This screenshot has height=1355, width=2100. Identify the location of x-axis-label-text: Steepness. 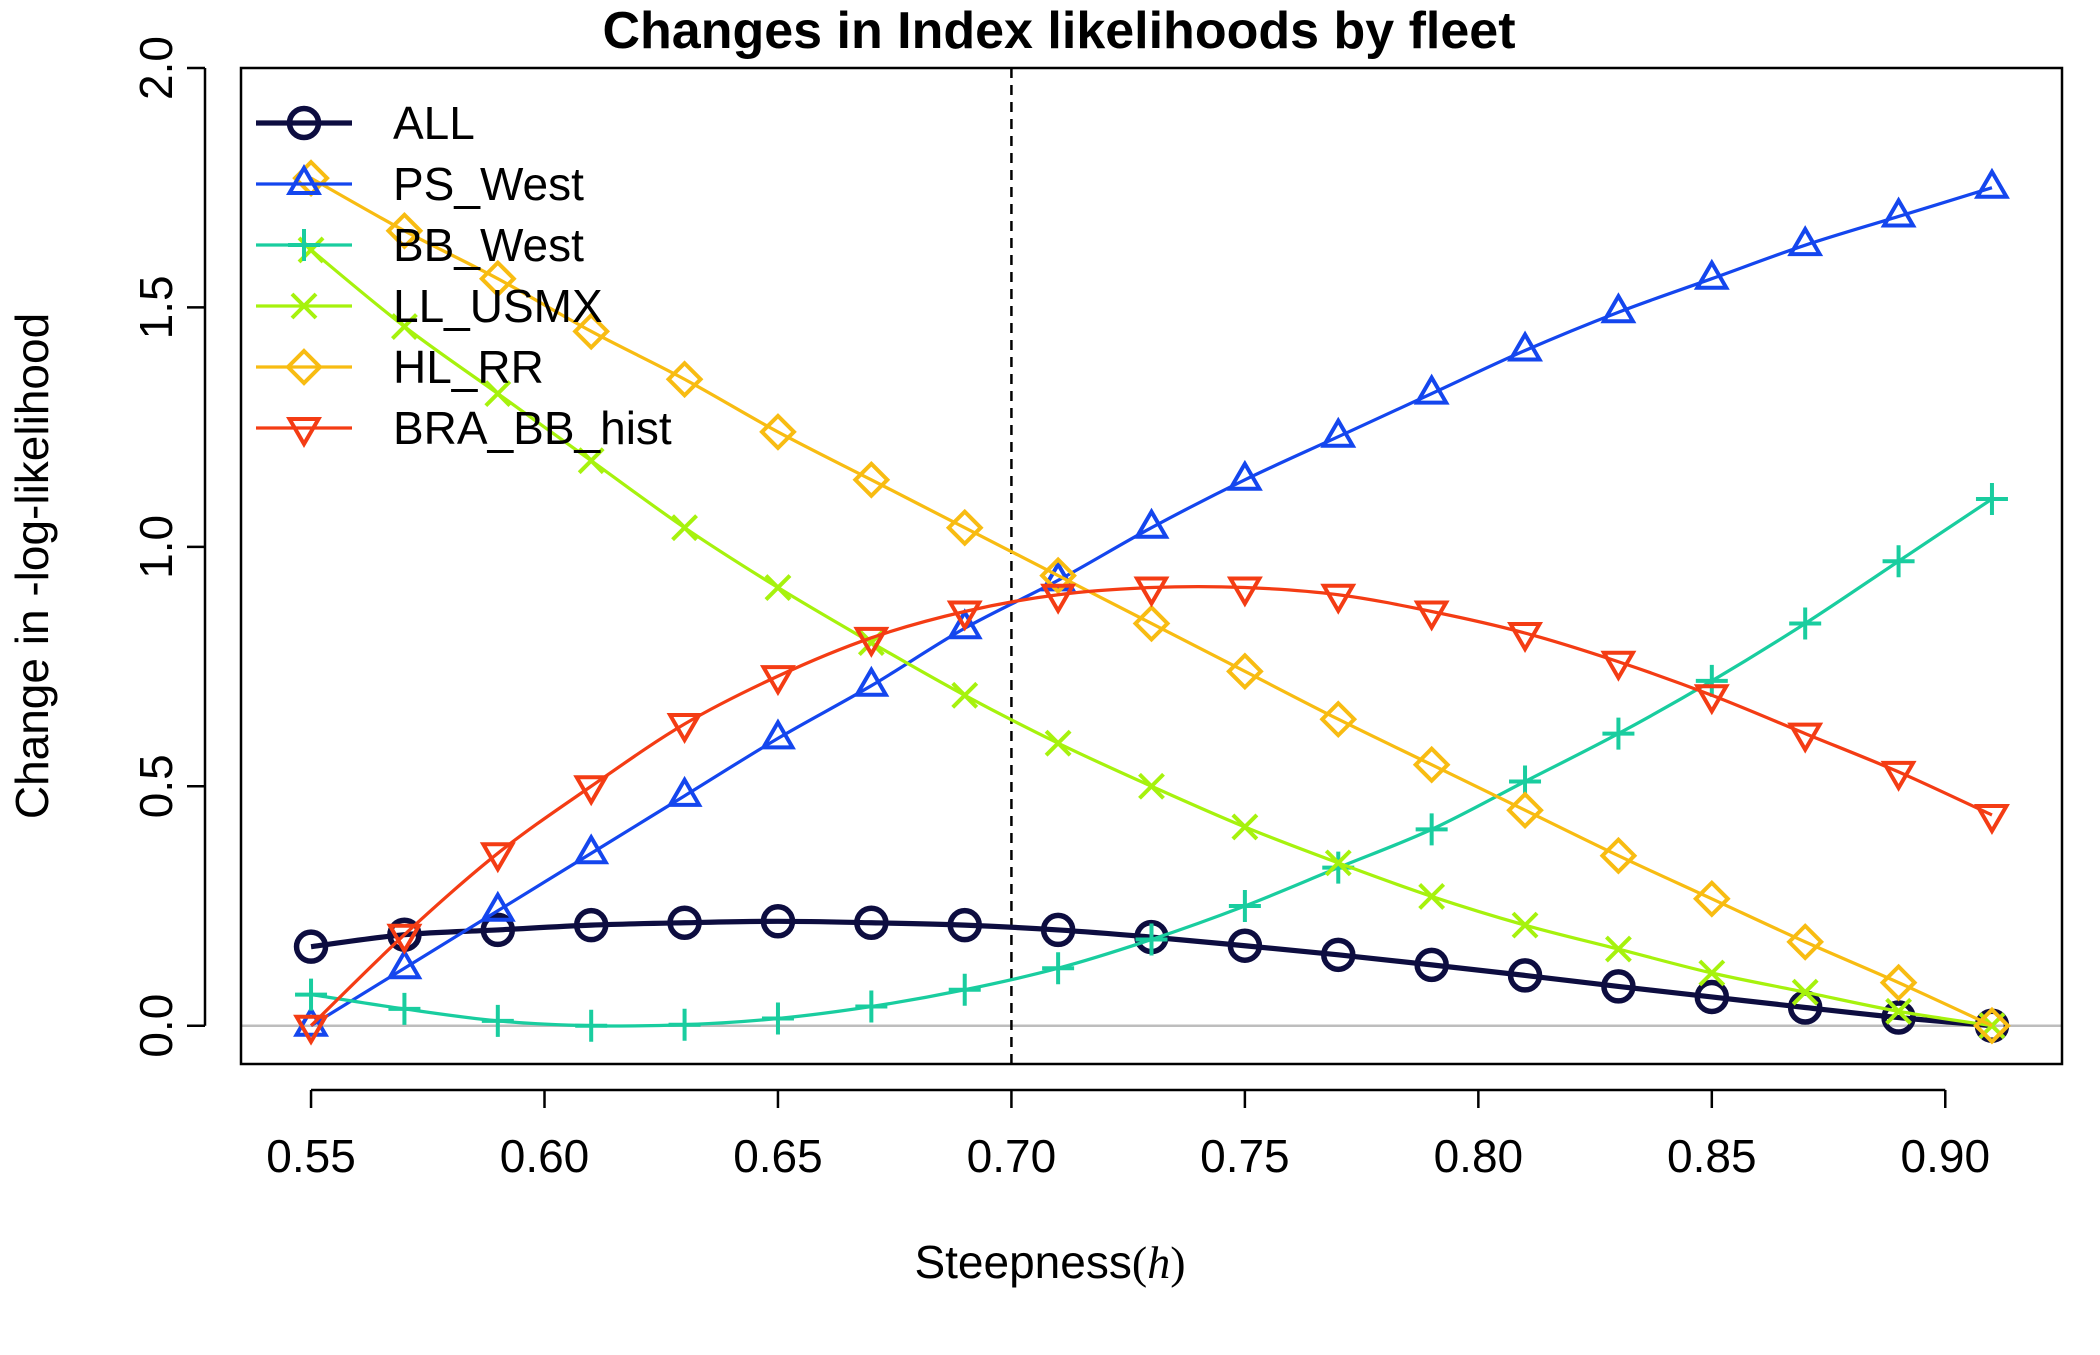
(1022, 1262).